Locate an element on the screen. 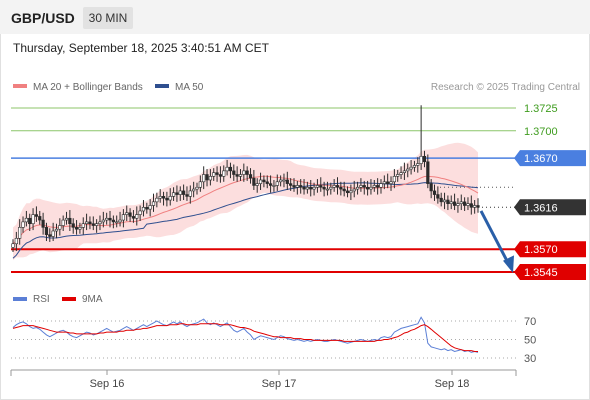  rsi-tick-50: 50 is located at coordinates (530, 341).